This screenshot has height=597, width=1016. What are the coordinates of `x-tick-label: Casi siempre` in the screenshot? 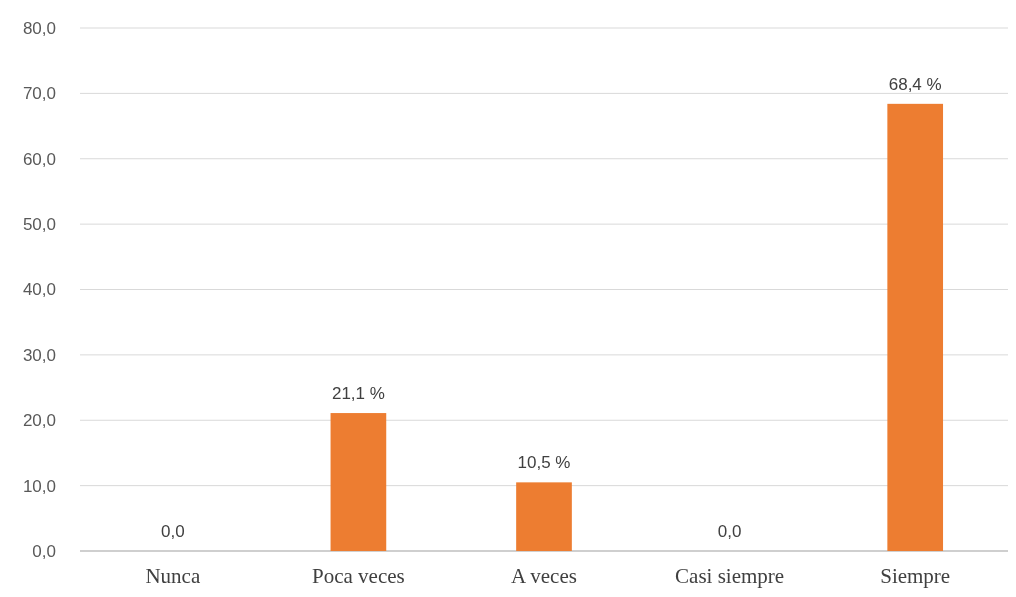 It's located at (730, 576).